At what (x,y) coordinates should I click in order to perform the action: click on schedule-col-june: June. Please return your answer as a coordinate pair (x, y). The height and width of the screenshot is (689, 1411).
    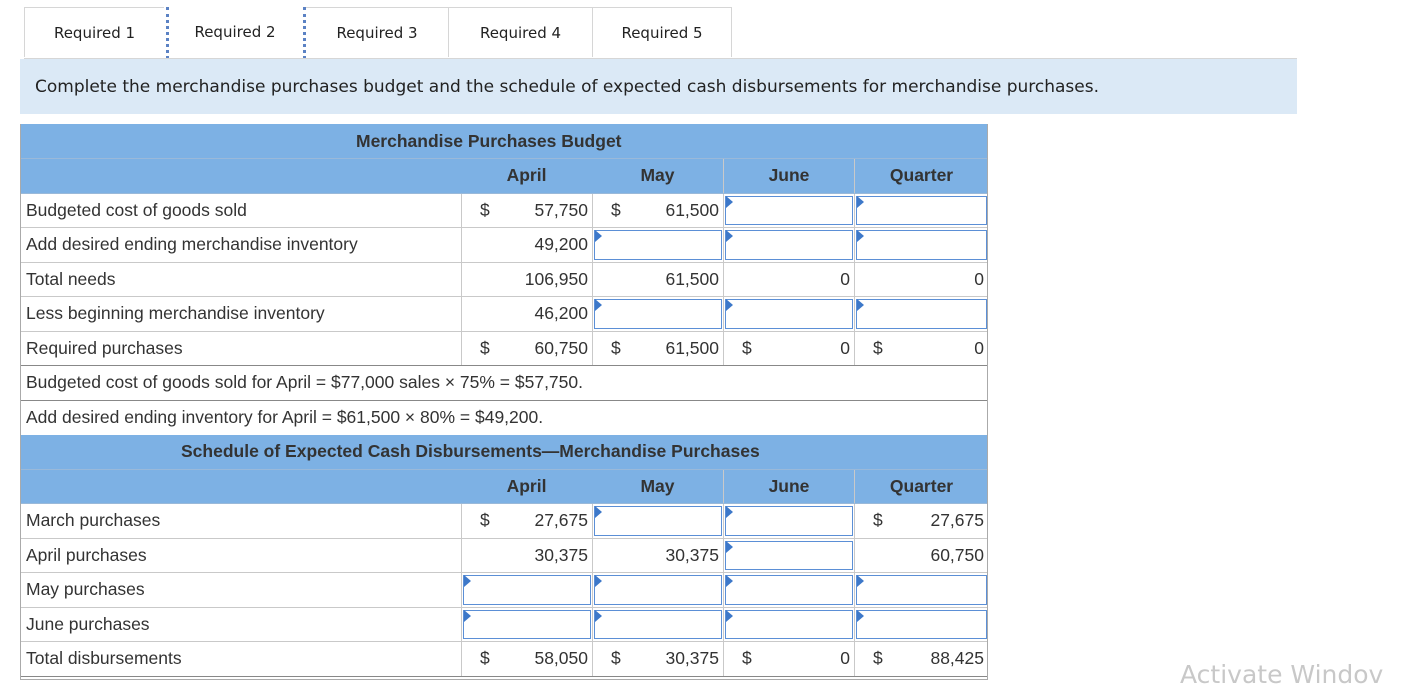
    Looking at the image, I should click on (788, 486).